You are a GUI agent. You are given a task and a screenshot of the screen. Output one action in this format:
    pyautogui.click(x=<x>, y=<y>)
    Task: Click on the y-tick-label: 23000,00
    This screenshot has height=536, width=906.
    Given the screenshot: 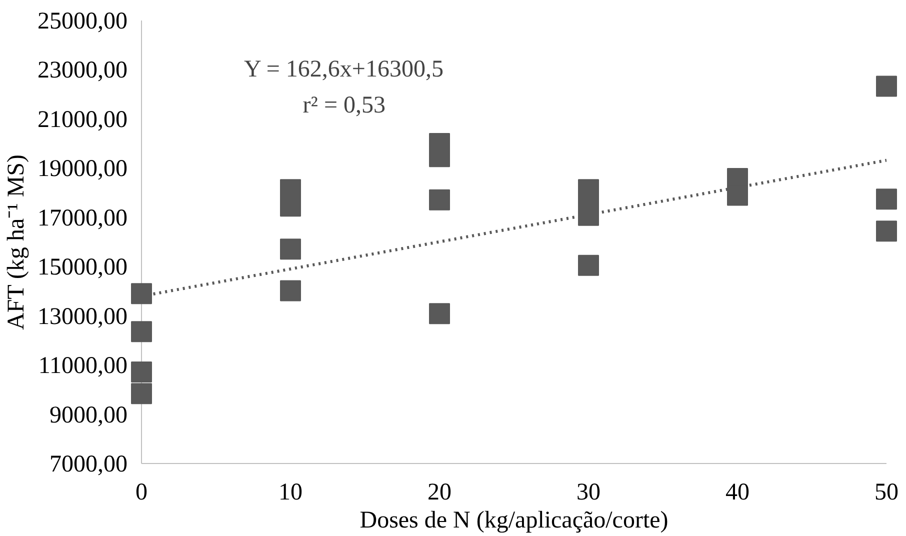 What is the action you would take?
    pyautogui.click(x=83, y=71)
    